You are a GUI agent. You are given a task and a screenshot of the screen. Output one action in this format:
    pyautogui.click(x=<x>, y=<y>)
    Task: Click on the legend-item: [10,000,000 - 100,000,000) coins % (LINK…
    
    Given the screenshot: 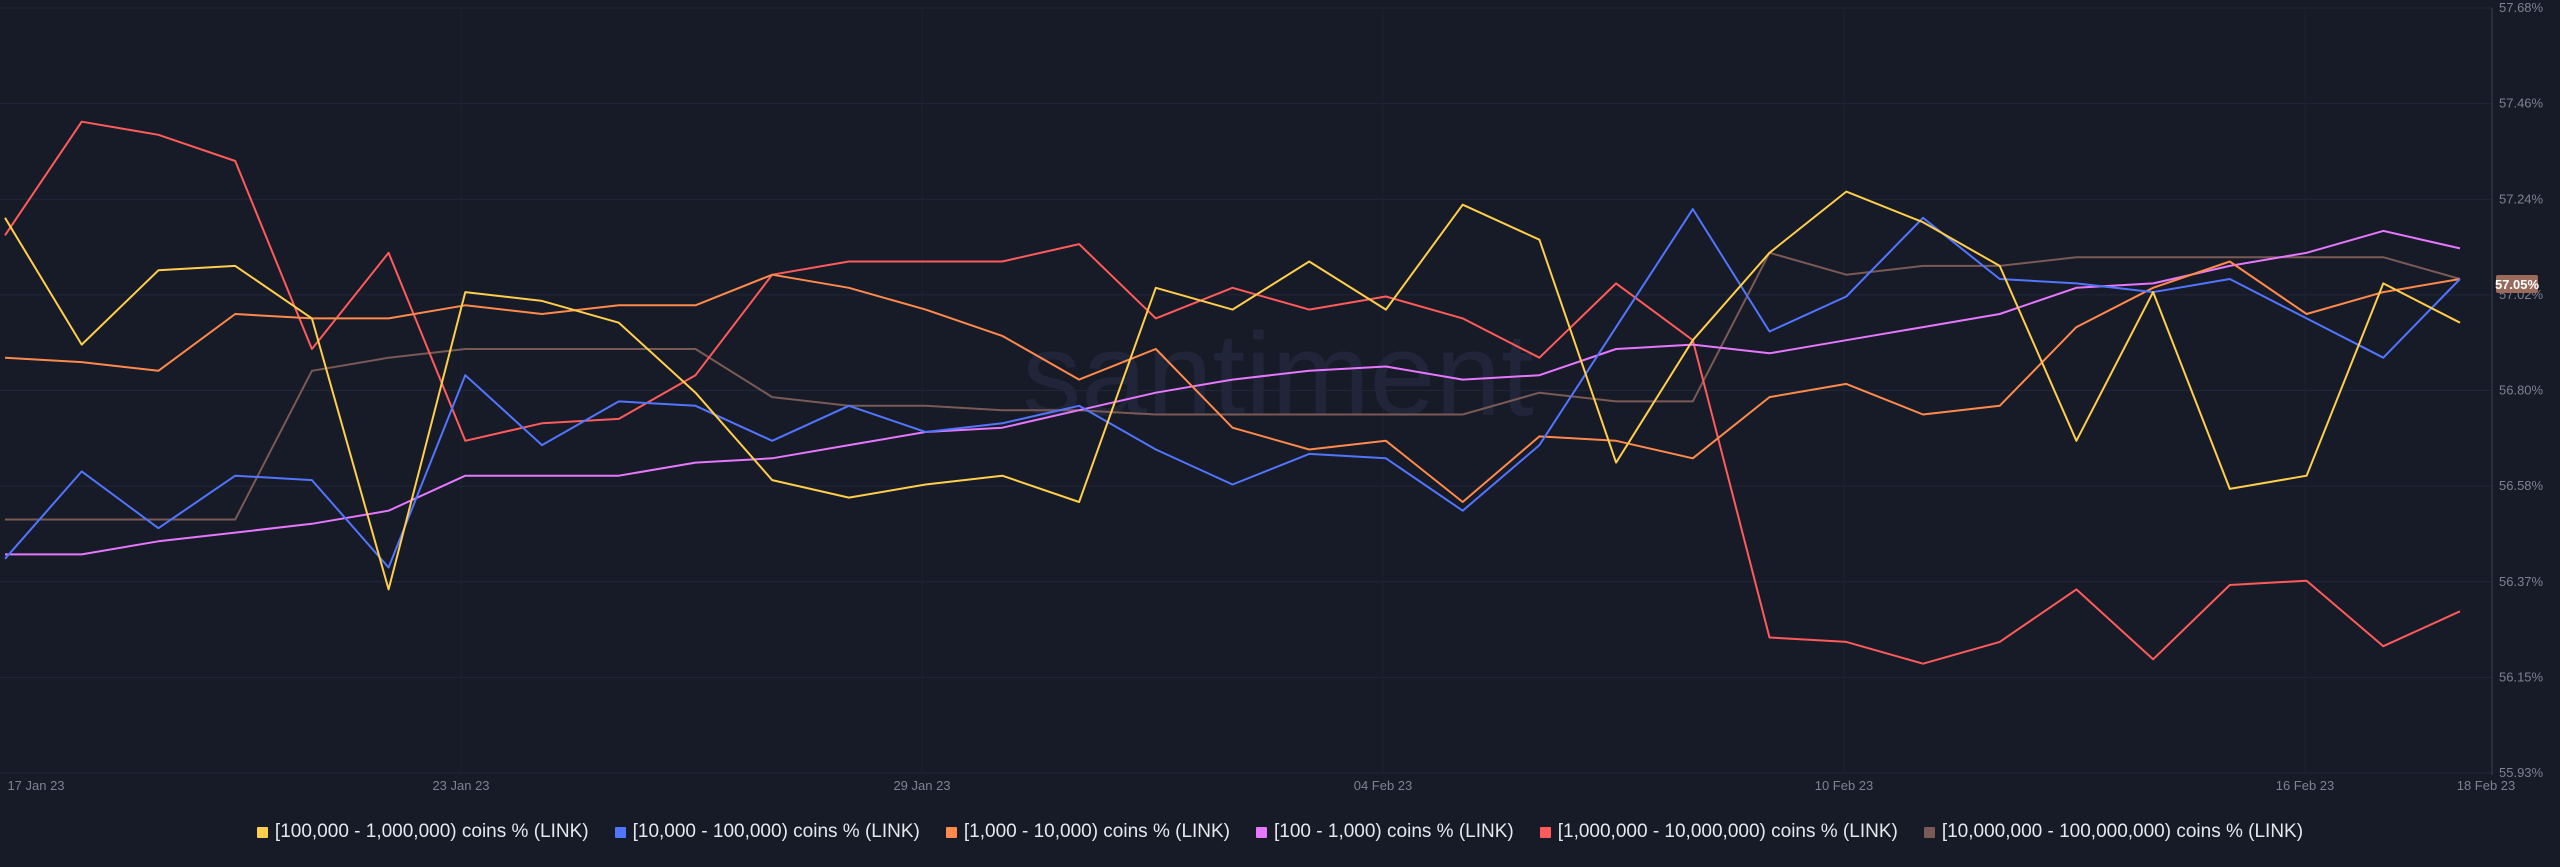 What is the action you would take?
    pyautogui.click(x=2113, y=832)
    